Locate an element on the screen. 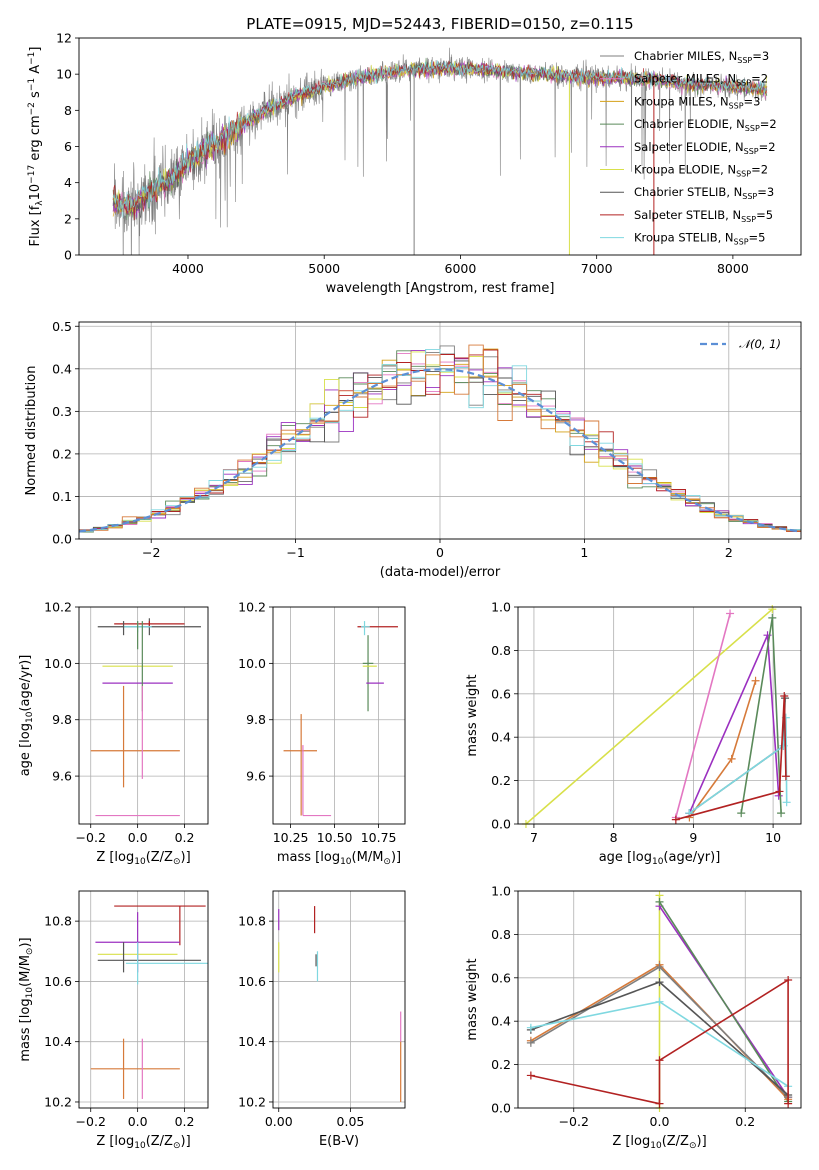 Image resolution: width=819 pixels, height=1170 pixels. x-tick-label: 10.75 is located at coordinates (379, 837).